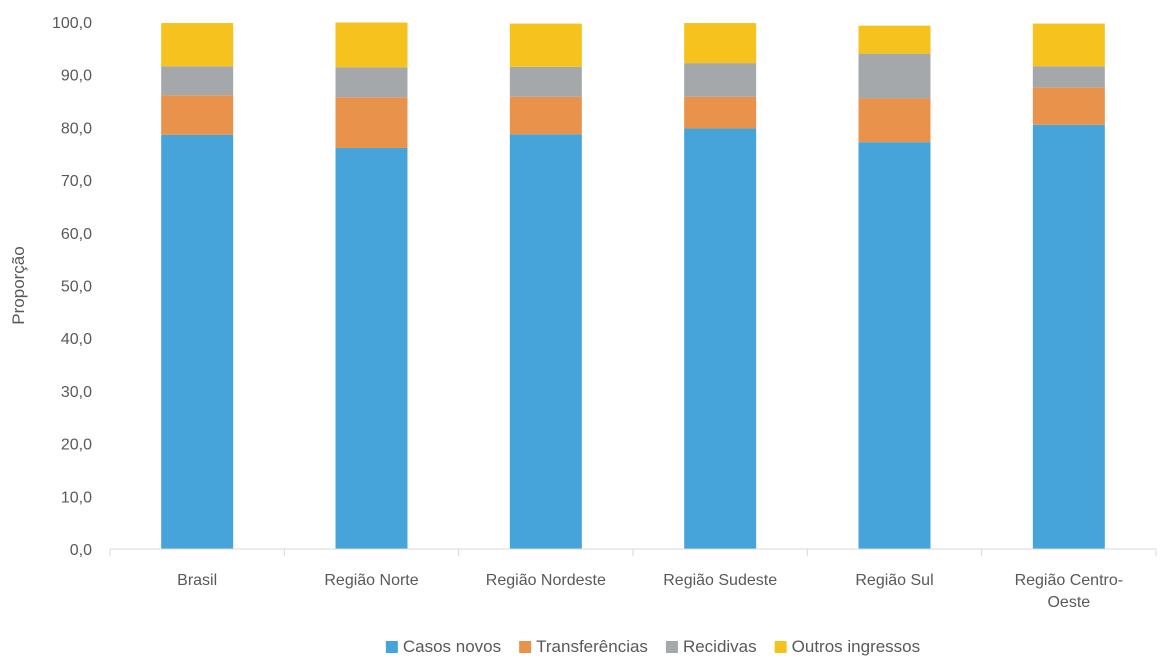  Describe the element at coordinates (895, 120) in the screenshot. I see `bar-segment-transferências-4` at that location.